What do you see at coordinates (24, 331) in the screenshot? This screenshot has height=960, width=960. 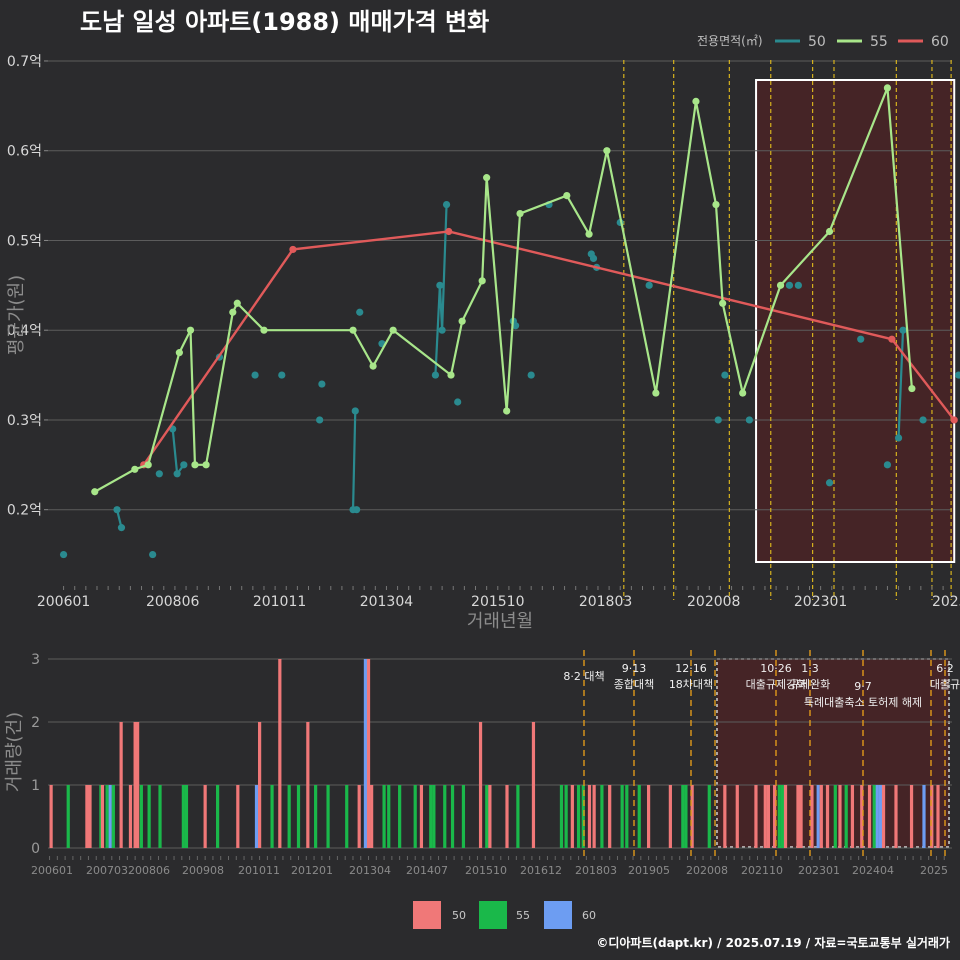 I see `y-tick-label: 0.4억` at bounding box center [24, 331].